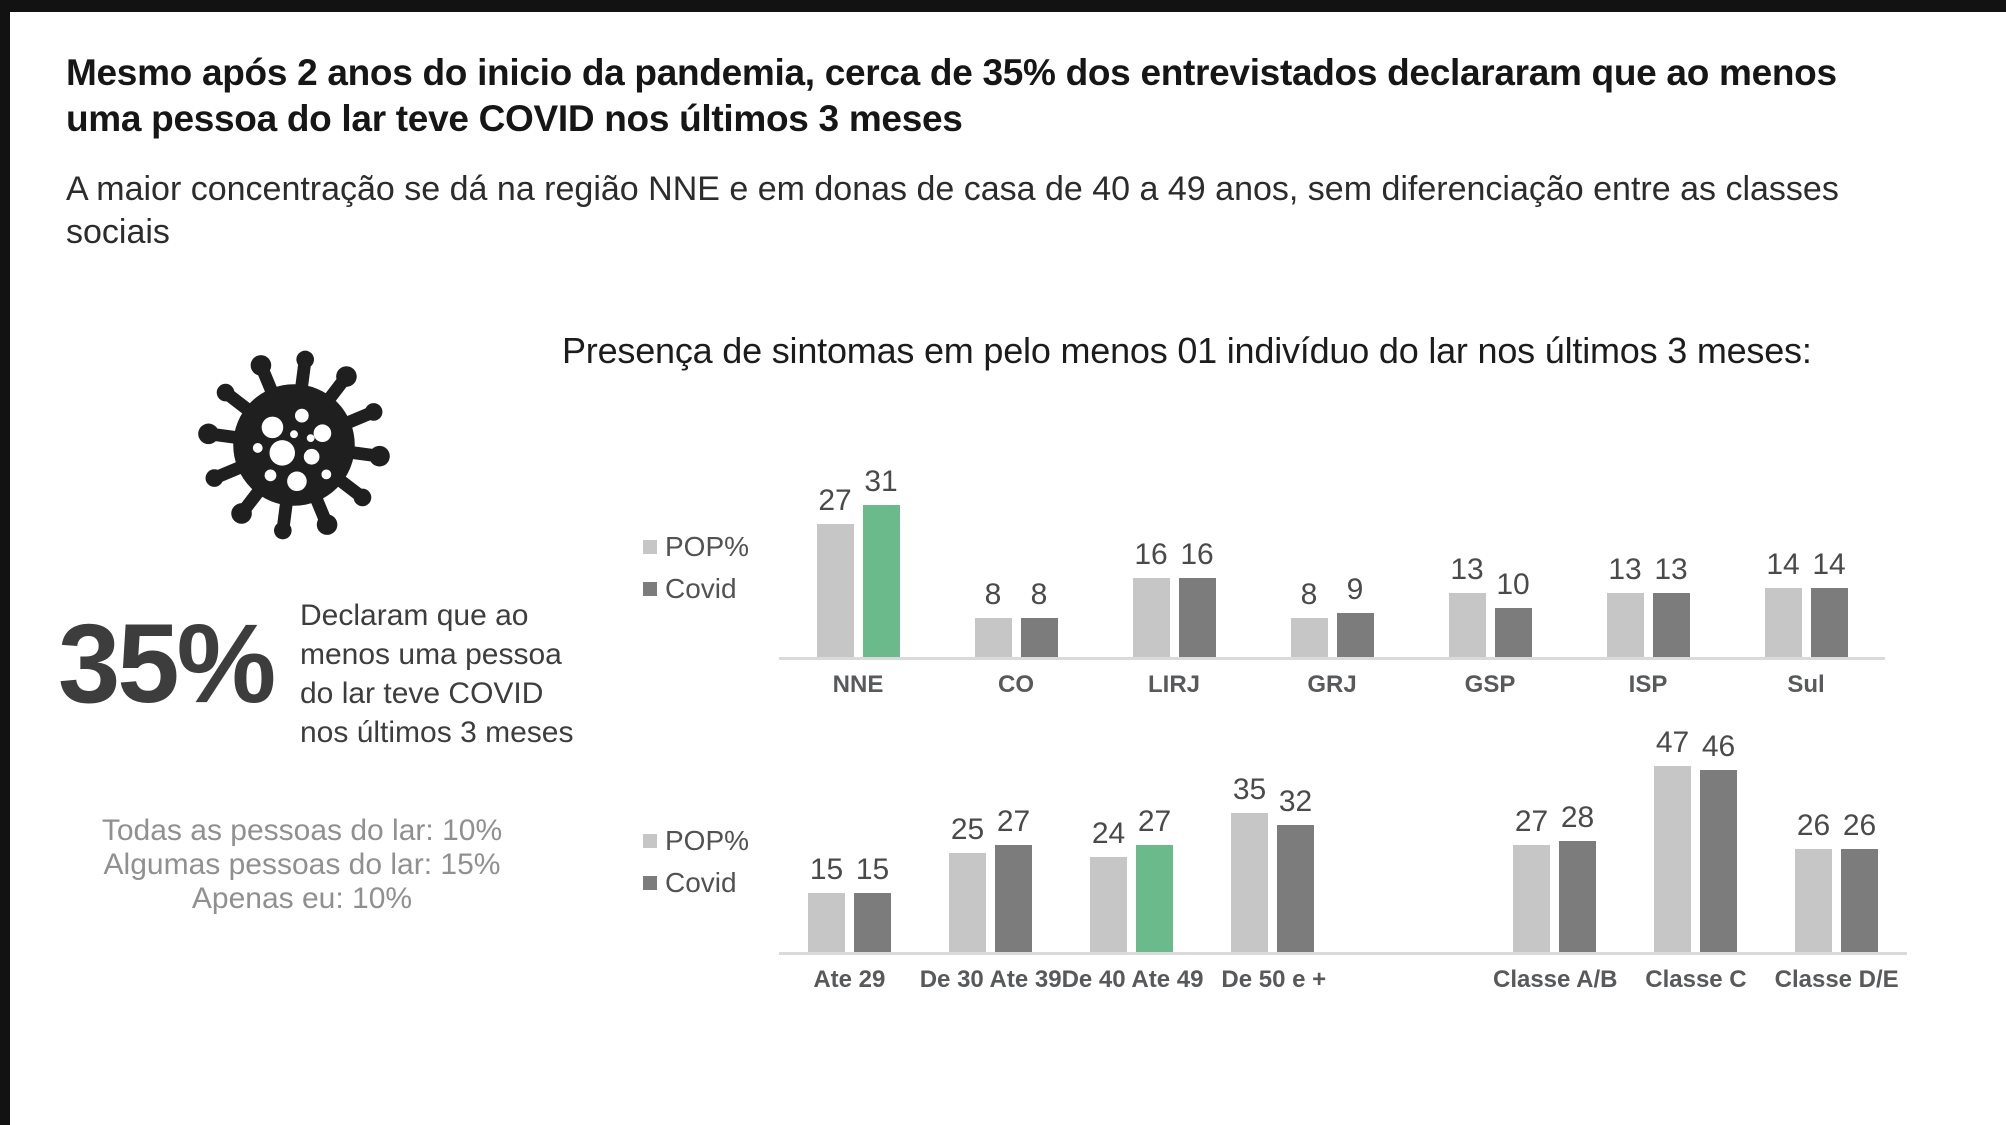 This screenshot has height=1125, width=2006. Describe the element at coordinates (1154, 898) in the screenshot. I see `bar-Covid-De 40 Ate 49` at that location.